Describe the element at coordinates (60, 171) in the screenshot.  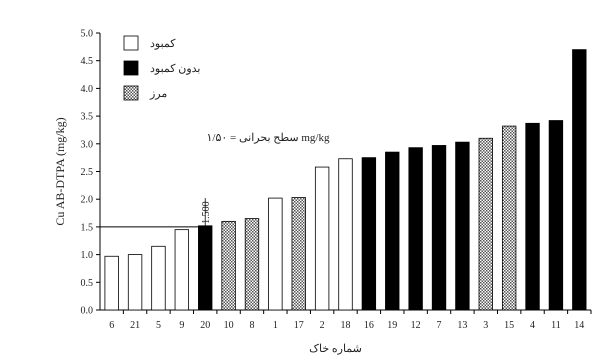
I see `y-axis-label: Cu AB-DTPA (mg/kg)` at that location.